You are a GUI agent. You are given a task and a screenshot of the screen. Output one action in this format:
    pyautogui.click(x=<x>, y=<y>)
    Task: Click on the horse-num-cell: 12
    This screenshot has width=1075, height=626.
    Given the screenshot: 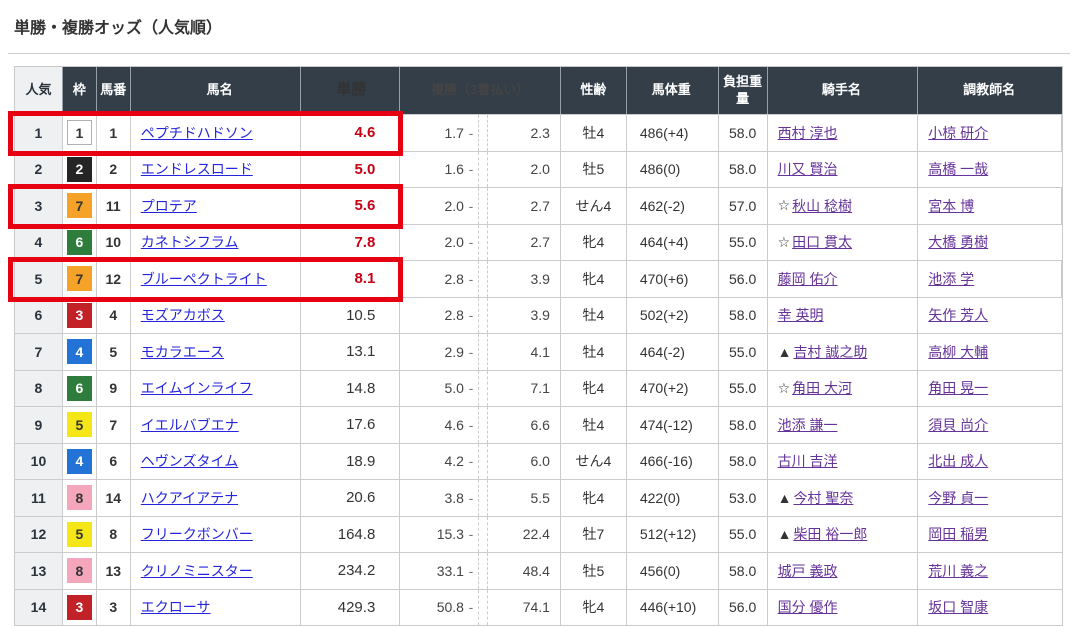 What is the action you would take?
    pyautogui.click(x=114, y=279)
    